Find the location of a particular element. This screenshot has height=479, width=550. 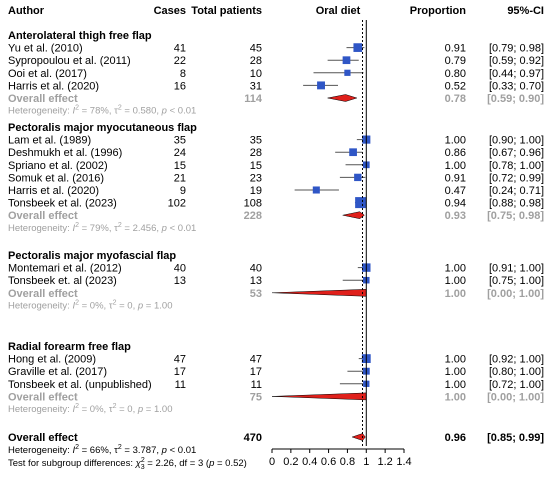

study-proportion: 0.80 is located at coordinates (455, 74).